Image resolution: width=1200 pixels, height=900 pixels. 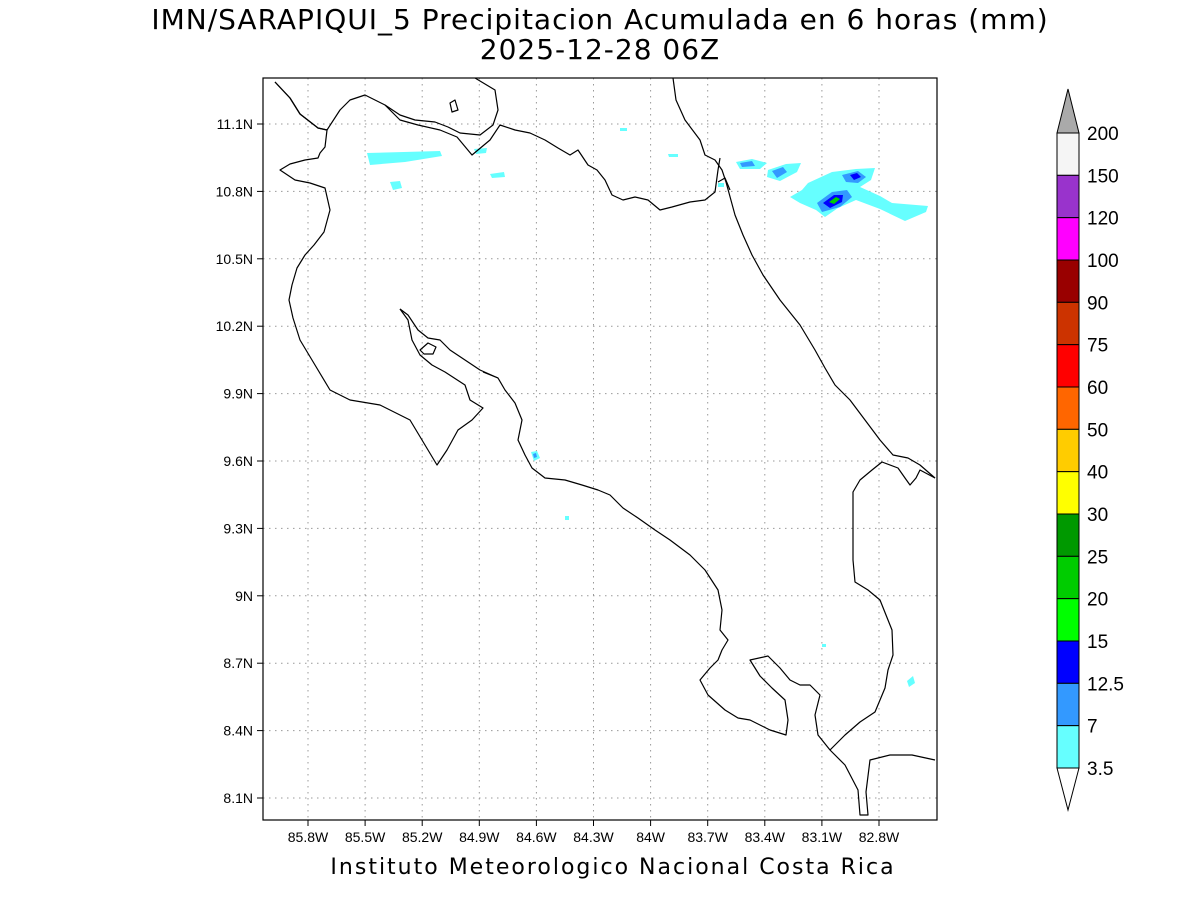 I want to click on colorbar-label: 100, so click(x=1103, y=261).